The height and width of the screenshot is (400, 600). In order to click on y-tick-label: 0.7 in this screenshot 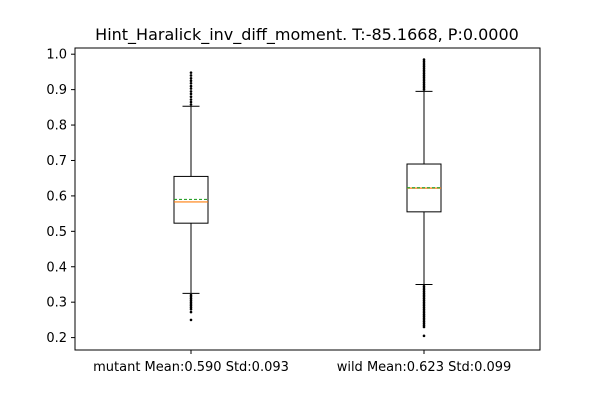, I will do `click(56, 161)`.